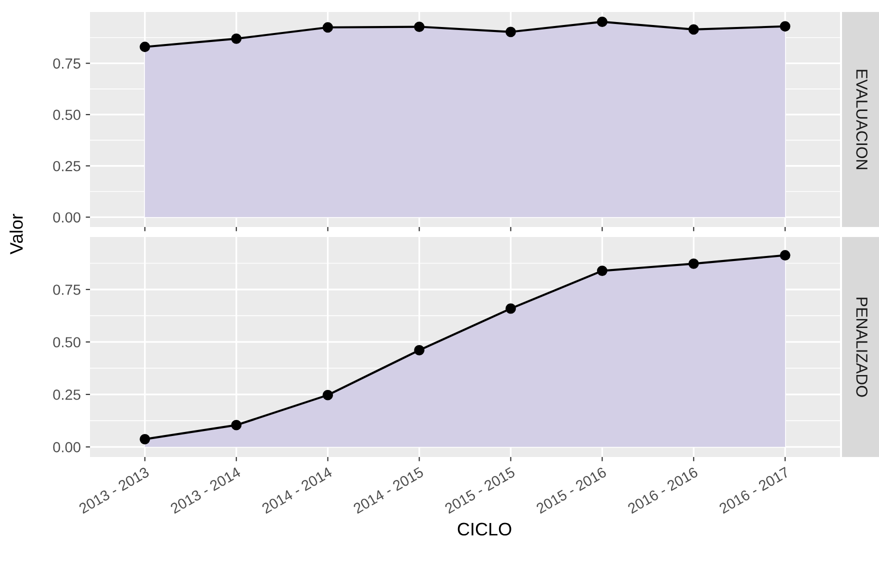 The height and width of the screenshot is (563, 879). I want to click on x-tick-label: 2014 - 2014, so click(297, 490).